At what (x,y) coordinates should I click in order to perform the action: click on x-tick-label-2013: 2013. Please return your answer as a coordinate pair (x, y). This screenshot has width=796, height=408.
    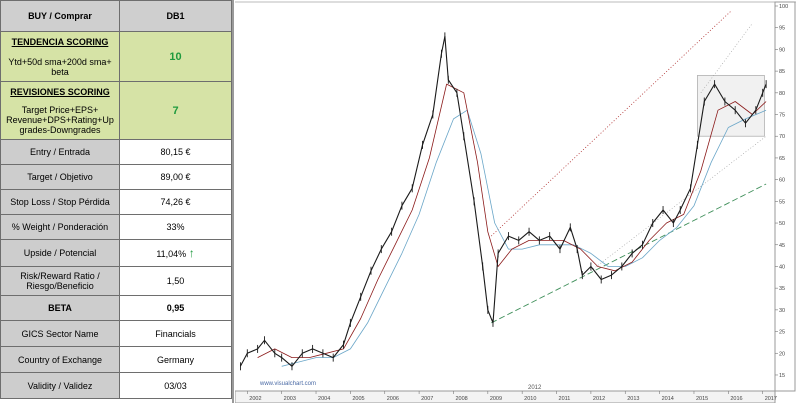
    Looking at the image, I should click on (633, 399).